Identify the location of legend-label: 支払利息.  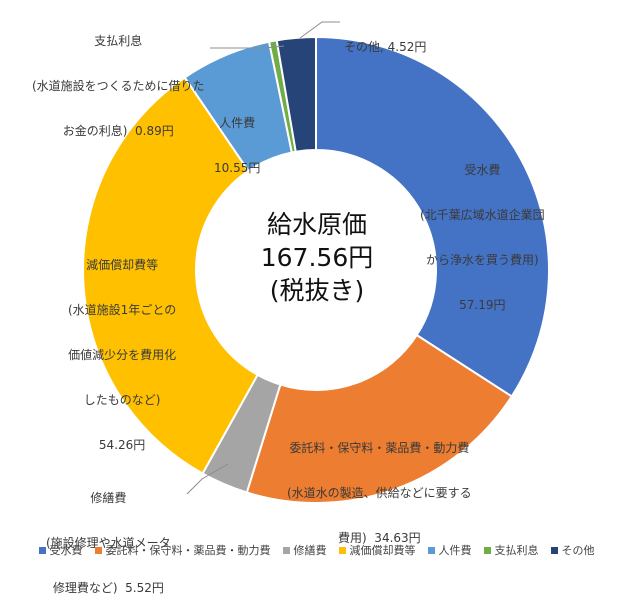
(516, 550).